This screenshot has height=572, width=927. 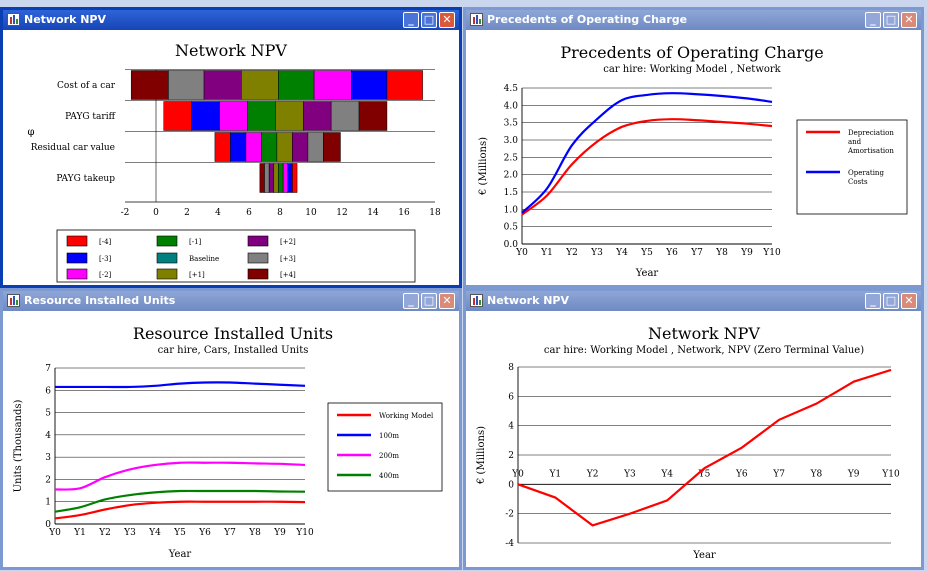 What do you see at coordinates (204, 259) in the screenshot?
I see `legend-label: Baseline` at bounding box center [204, 259].